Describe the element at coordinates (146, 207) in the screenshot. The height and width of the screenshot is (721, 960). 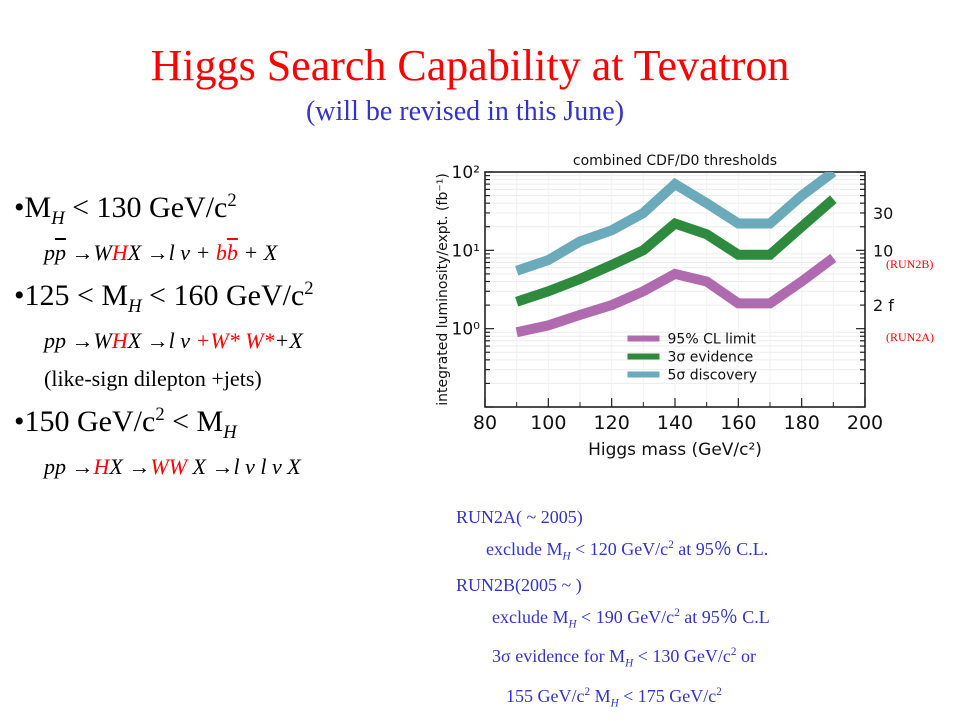
I see `bullet-text: < 130 GeV/c` at that location.